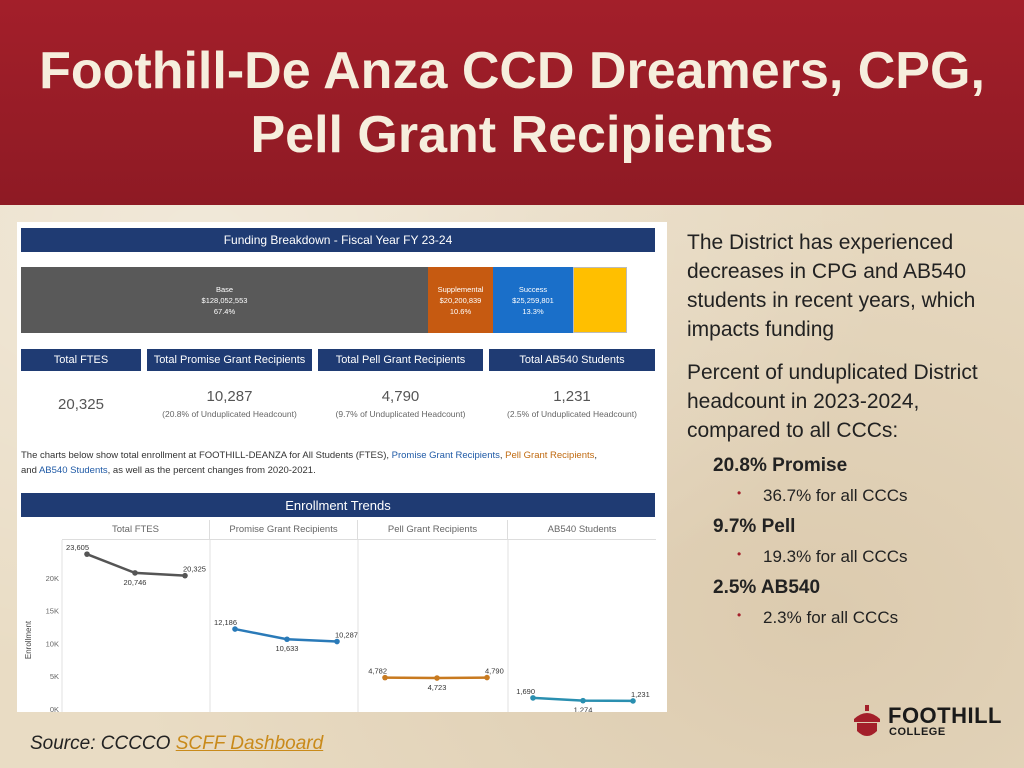 The height and width of the screenshot is (768, 1024). Describe the element at coordinates (572, 360) in the screenshot. I see `stat-head-ab540: Total AB540 Students` at that location.